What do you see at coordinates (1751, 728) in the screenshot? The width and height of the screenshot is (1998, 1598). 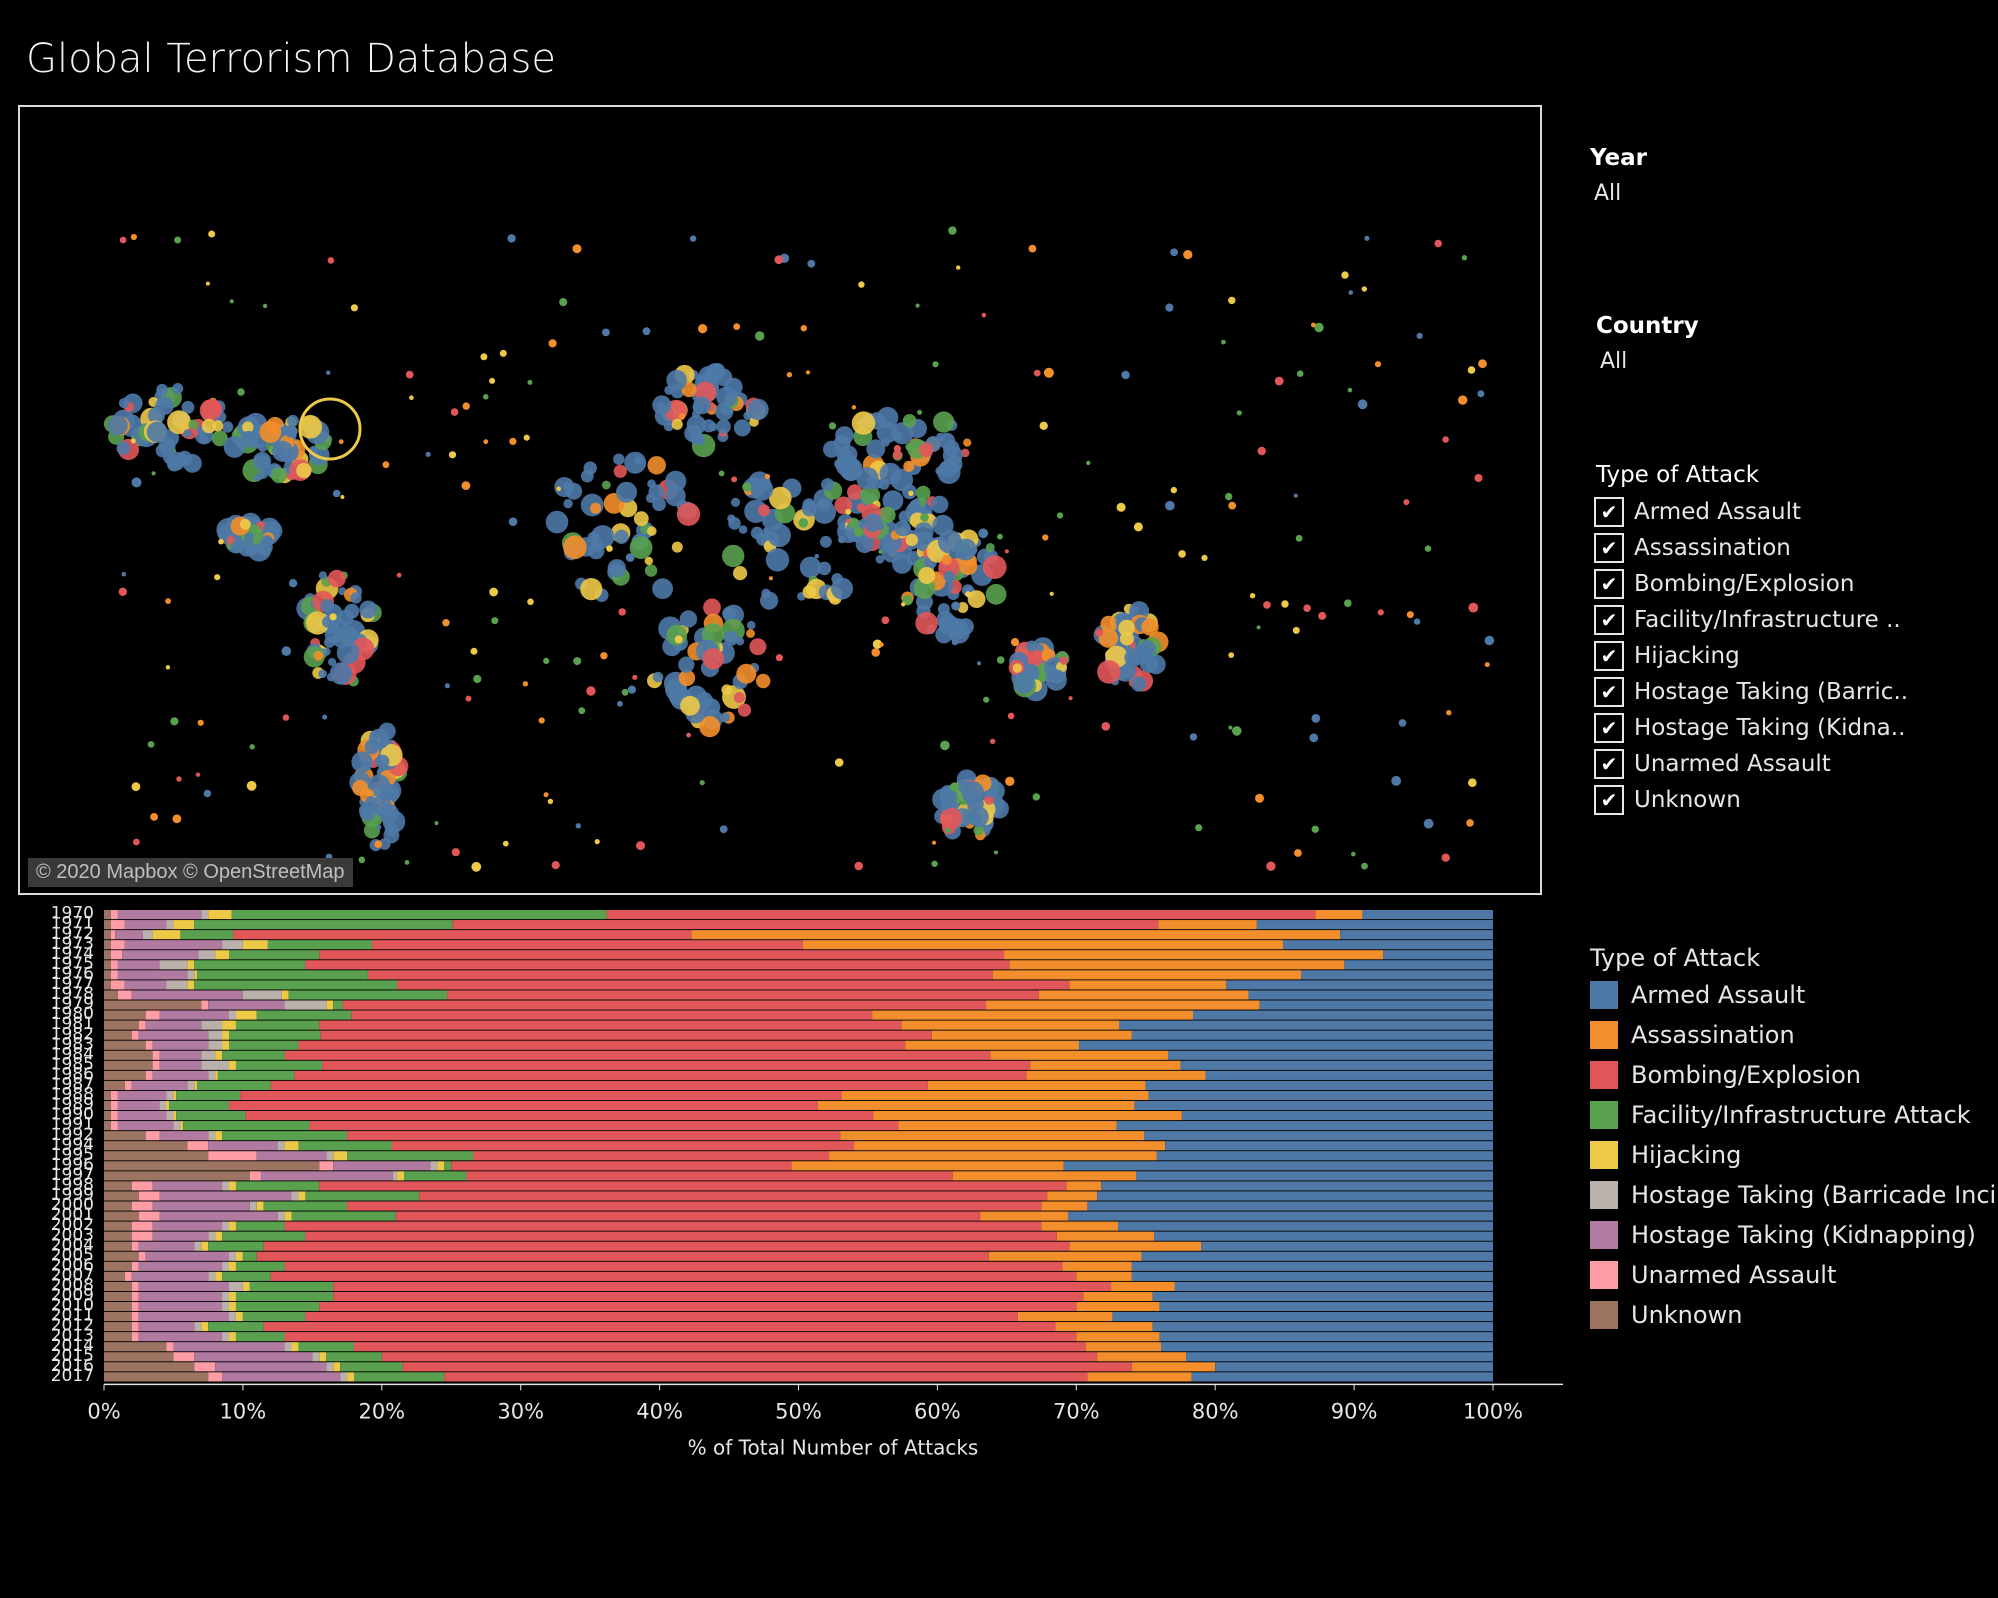 I see `attack-filter-option: ✔ Hostage Taking (Kidna..` at bounding box center [1751, 728].